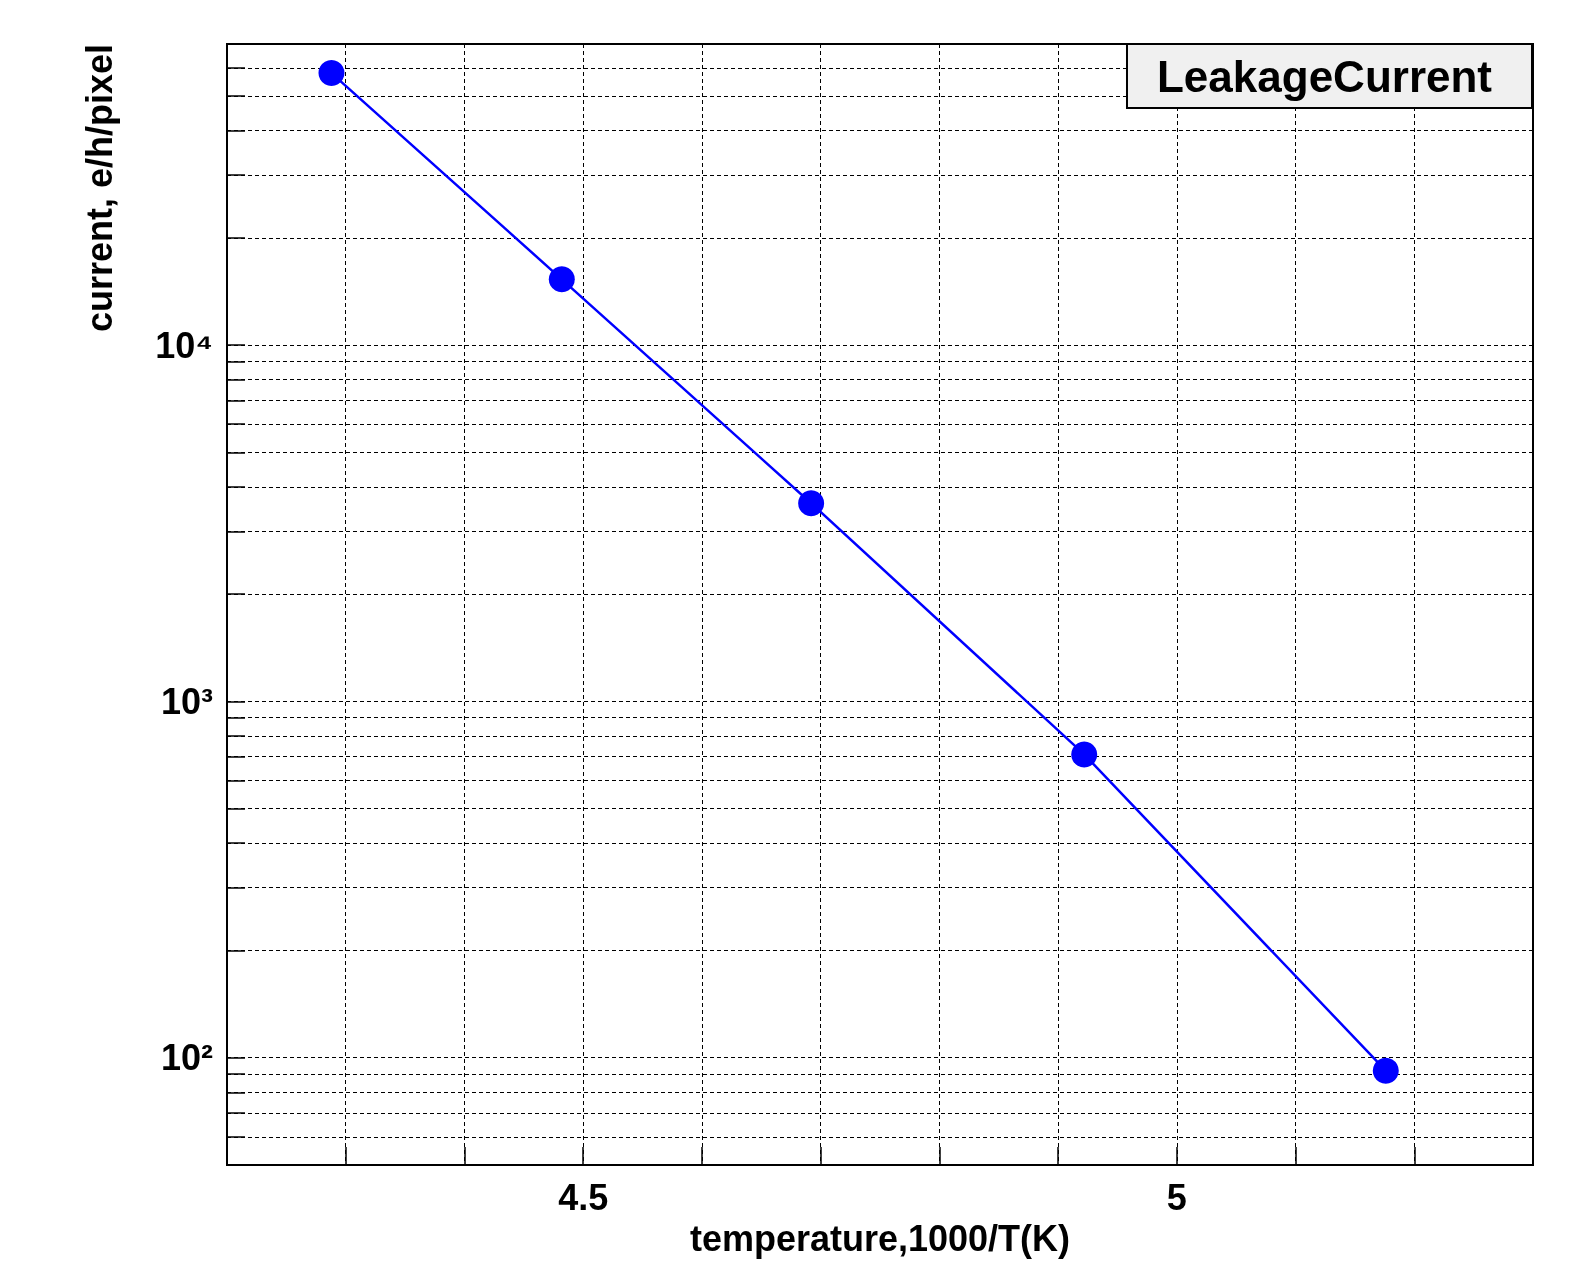 This screenshot has width=1572, height=1268. I want to click on x-axis-title: temperature,1000/T(K), so click(880, 1238).